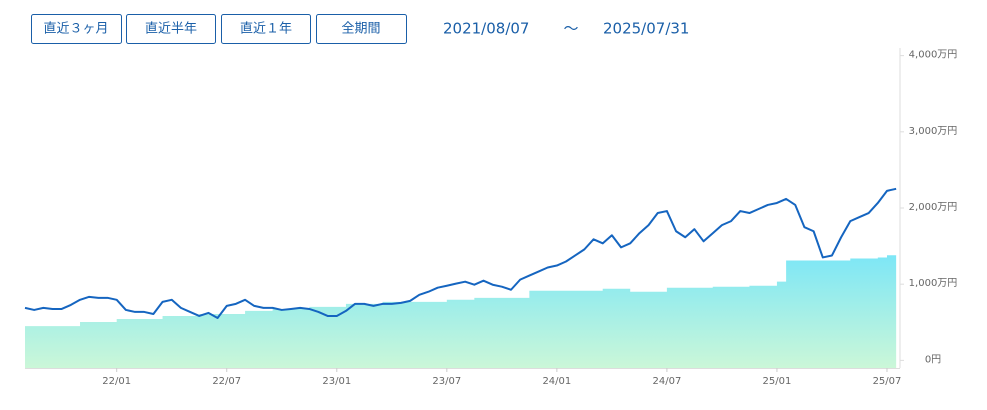 This screenshot has width=987, height=410. What do you see at coordinates (336, 381) in the screenshot?
I see `x-tick-label: 23/01` at bounding box center [336, 381].